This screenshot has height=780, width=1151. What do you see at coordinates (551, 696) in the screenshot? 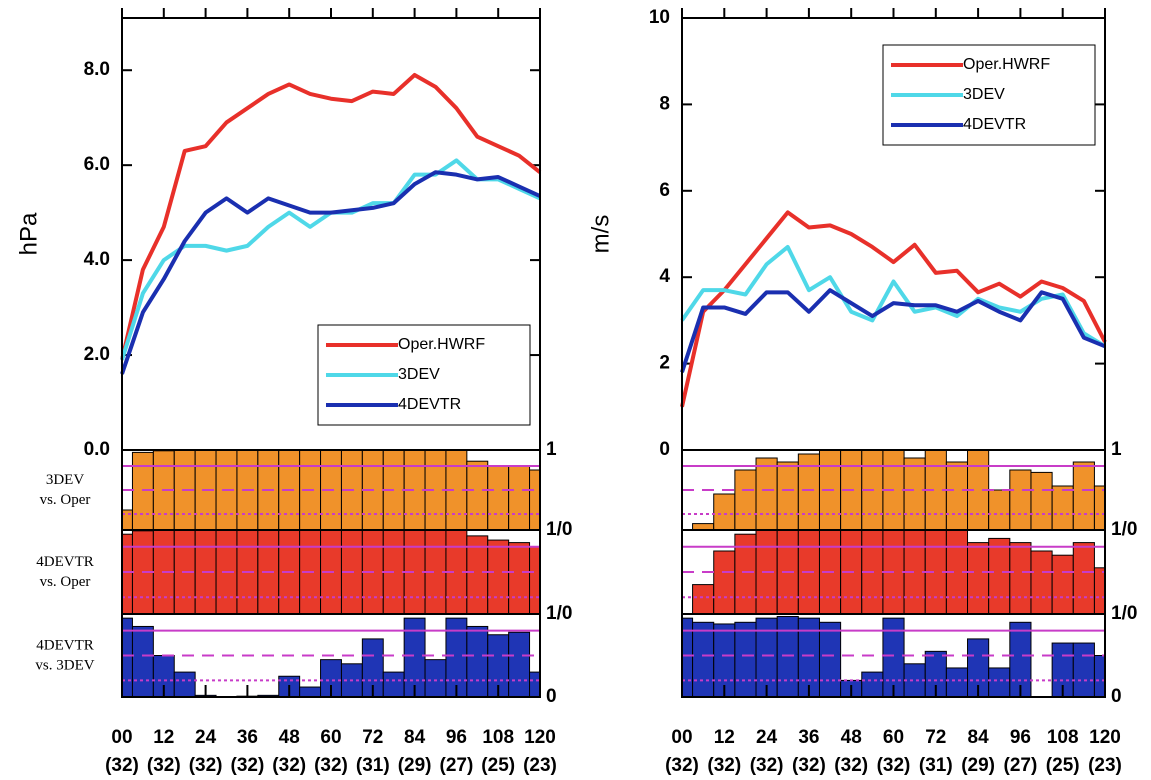
I see `strip-tick-label: 0` at bounding box center [551, 696].